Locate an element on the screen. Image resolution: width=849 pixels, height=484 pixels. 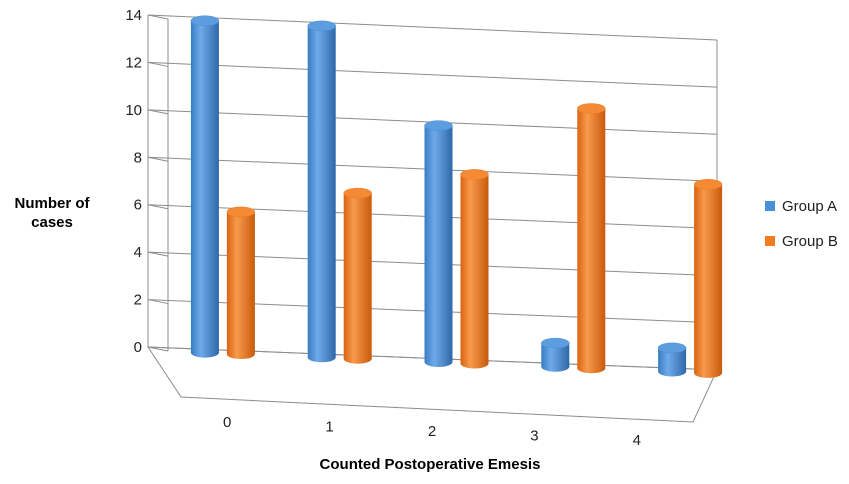
chart-floor is located at coordinates (432, 384).